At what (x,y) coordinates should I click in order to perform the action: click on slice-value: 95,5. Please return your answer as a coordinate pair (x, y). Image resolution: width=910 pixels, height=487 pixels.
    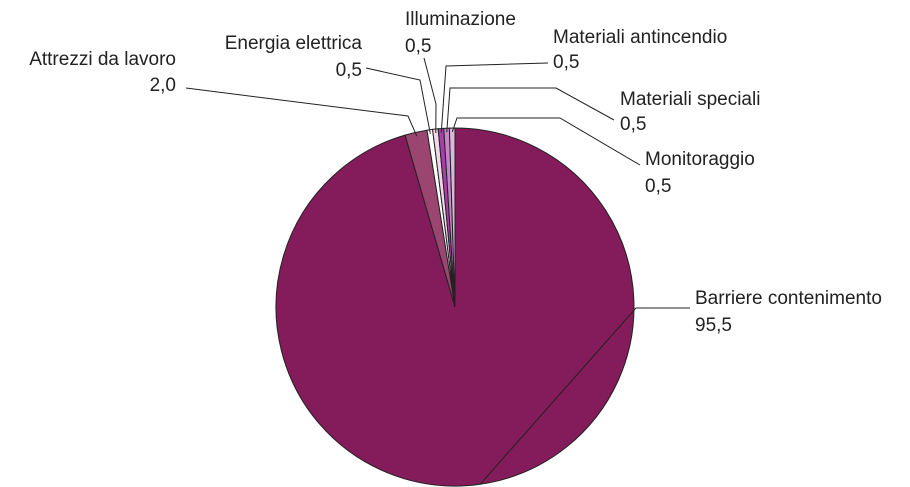
    Looking at the image, I should click on (713, 325).